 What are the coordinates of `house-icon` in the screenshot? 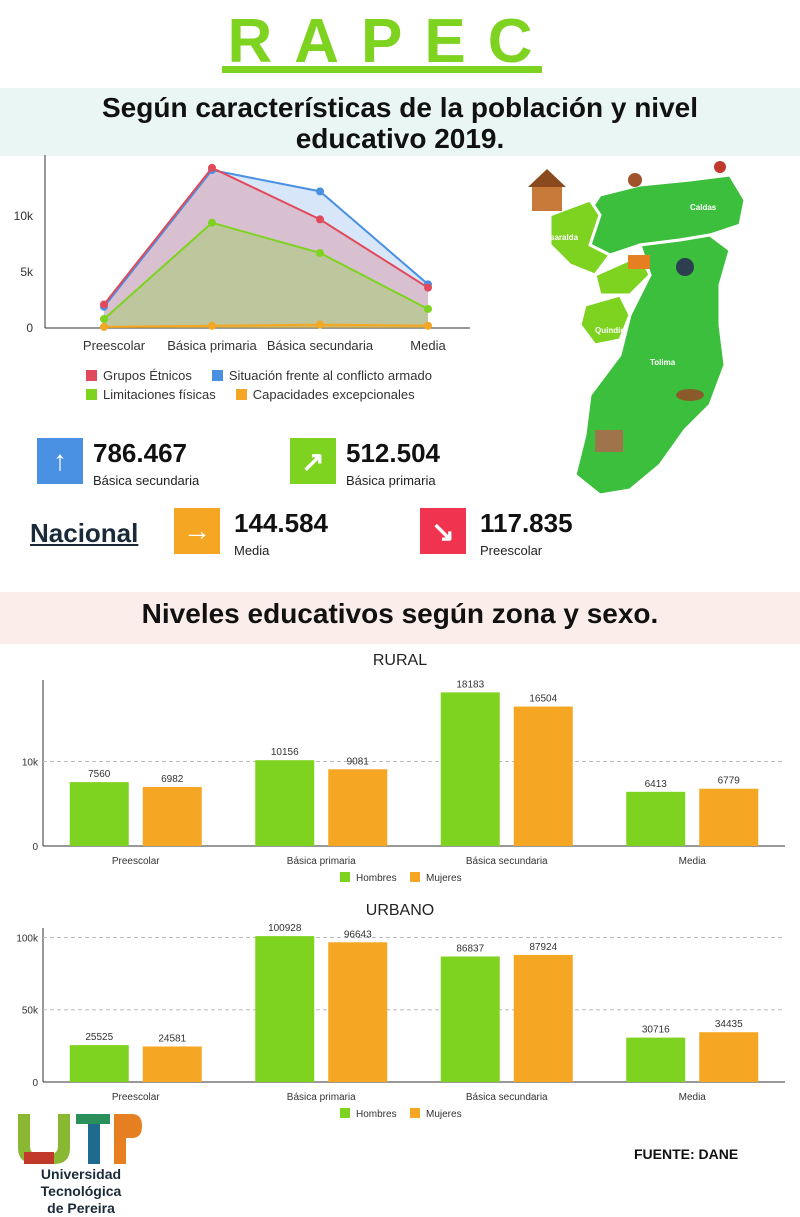 It's located at (547, 198).